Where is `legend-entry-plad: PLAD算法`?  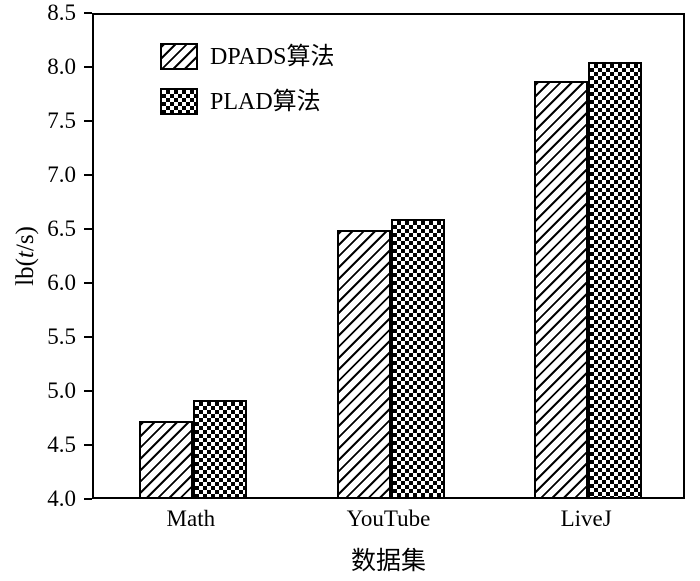
legend-entry-plad: PLAD算法 is located at coordinates (247, 101).